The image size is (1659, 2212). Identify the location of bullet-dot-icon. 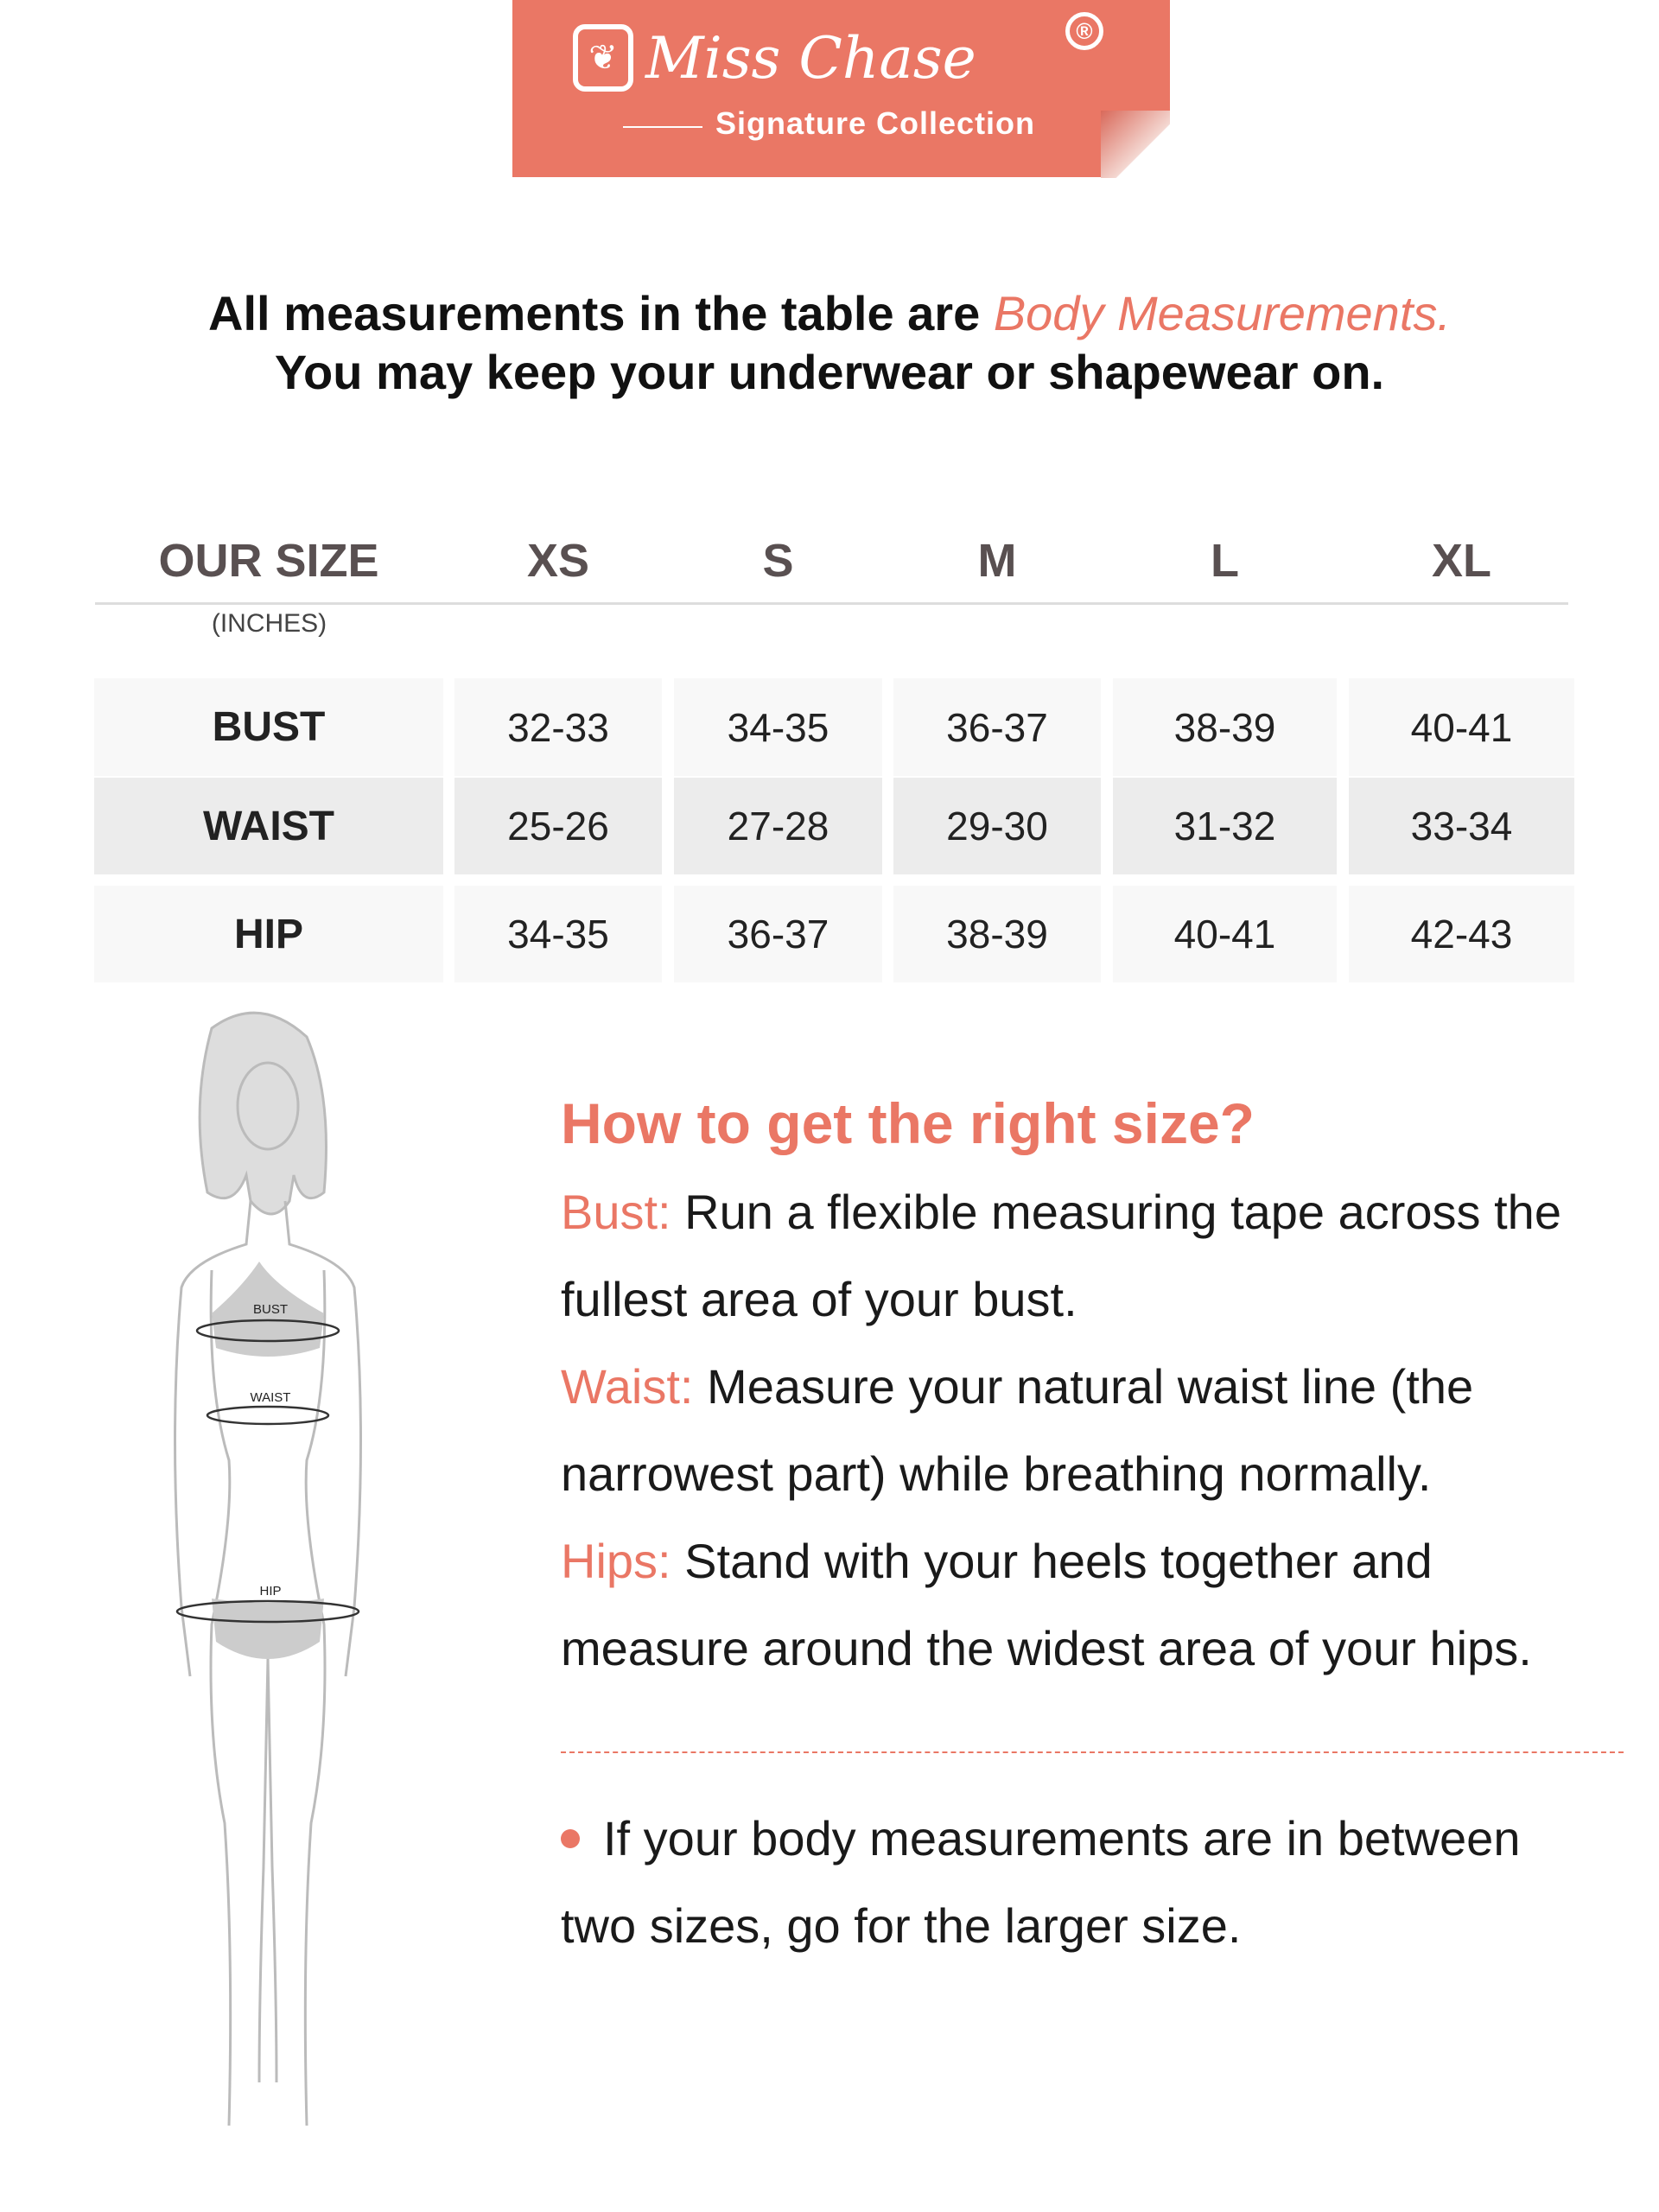
(570, 1838).